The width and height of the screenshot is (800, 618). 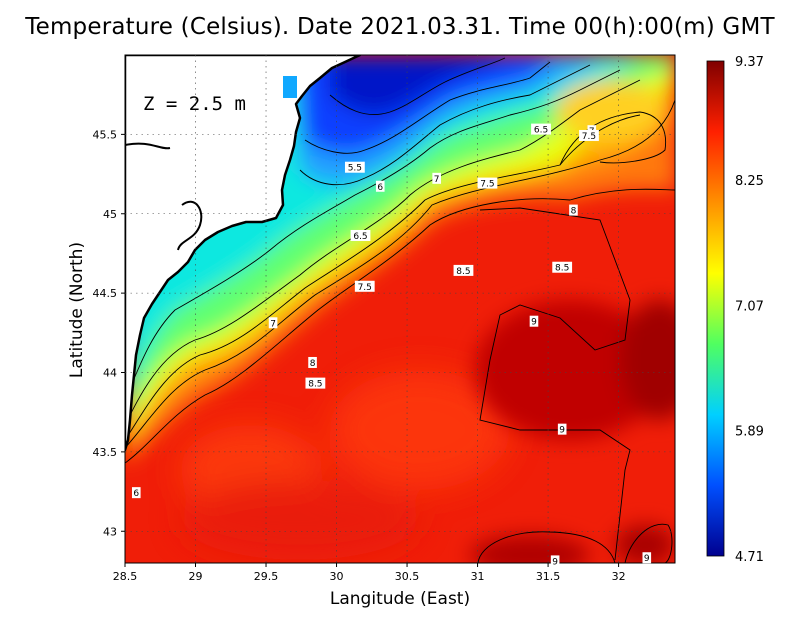 What do you see at coordinates (77, 310) in the screenshot?
I see `y-axis-label: Latitude (North)` at bounding box center [77, 310].